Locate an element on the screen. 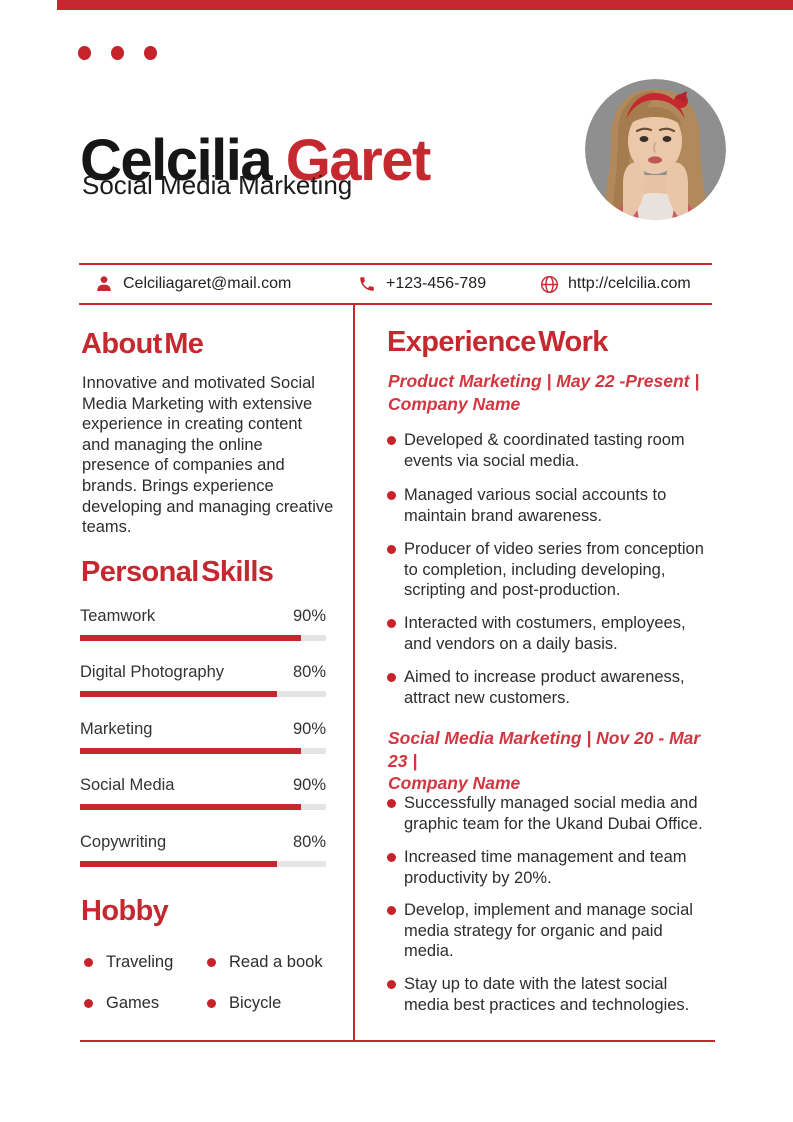 The width and height of the screenshot is (793, 1122). profile-photo is located at coordinates (655, 149).